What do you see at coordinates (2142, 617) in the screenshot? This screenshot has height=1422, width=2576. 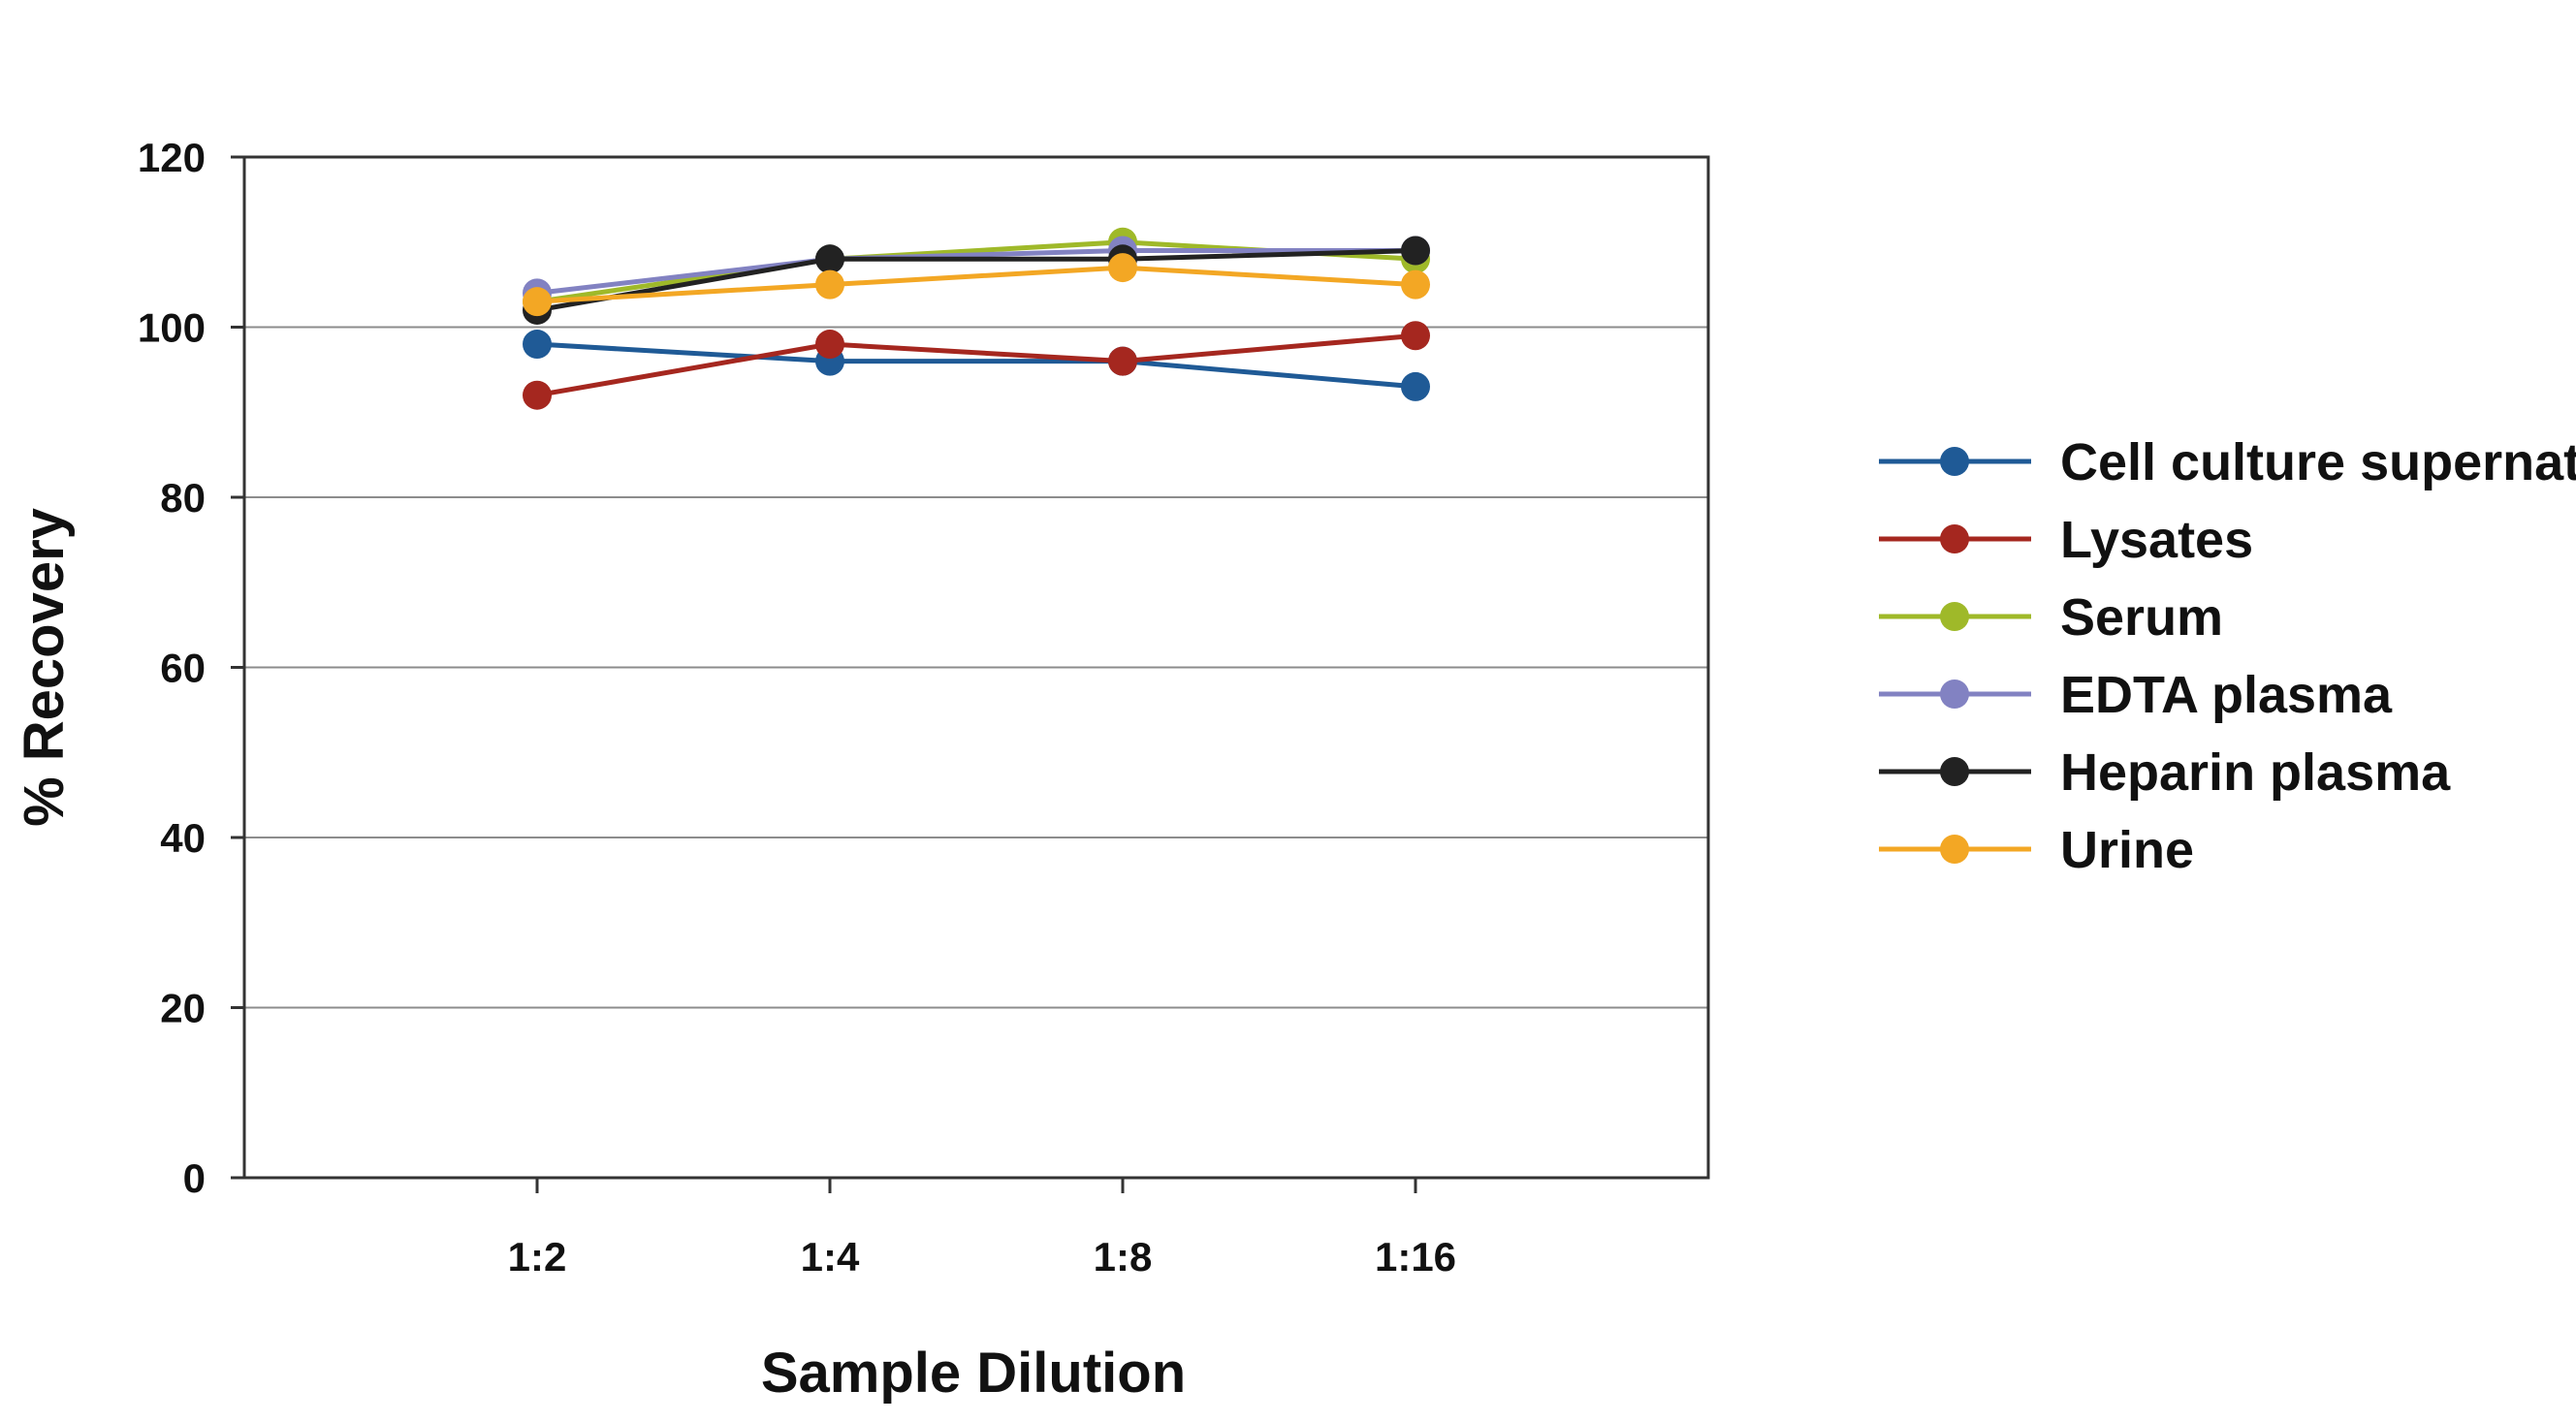 I see `legend-label: Serum` at bounding box center [2142, 617].